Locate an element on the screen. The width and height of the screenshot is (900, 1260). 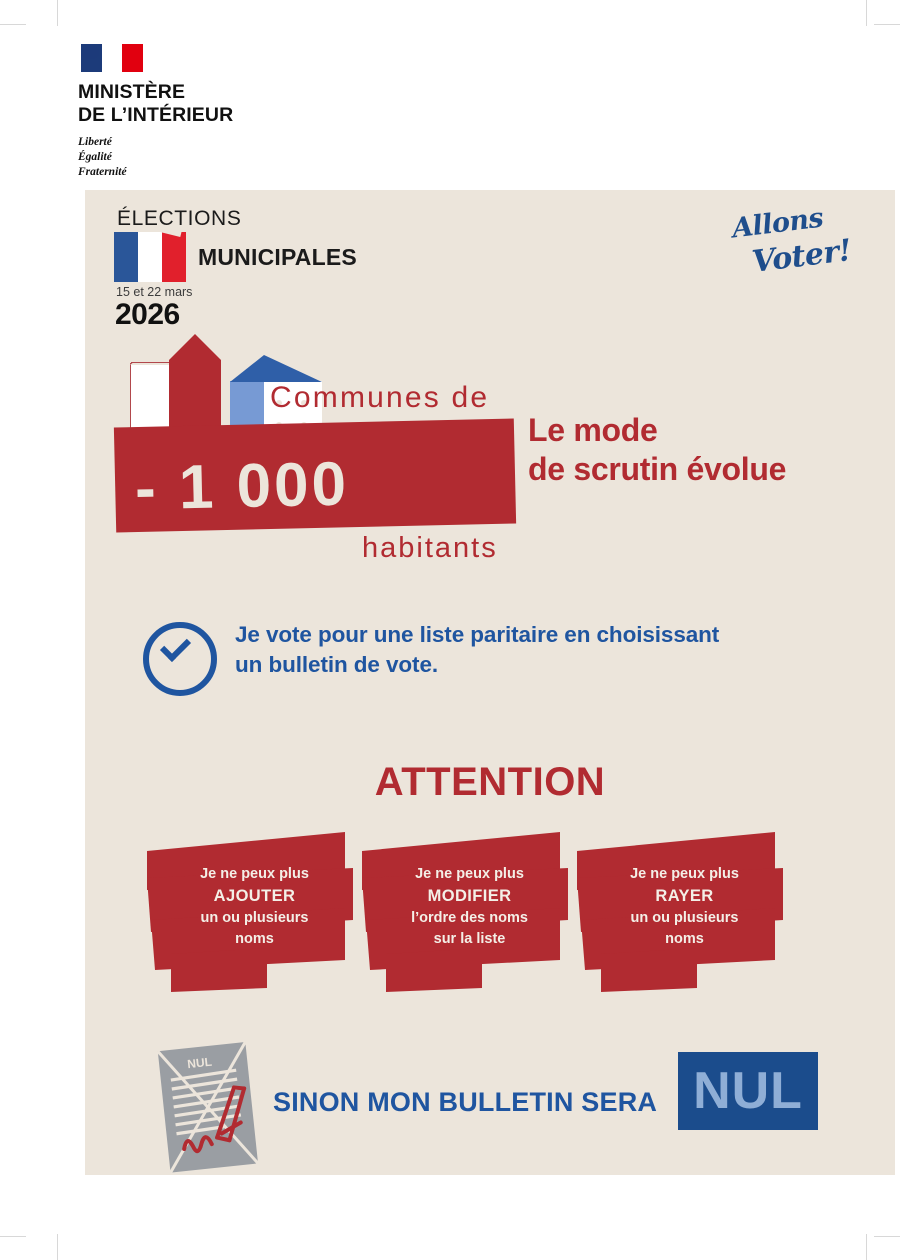
check-circle-icon is located at coordinates (180, 659).